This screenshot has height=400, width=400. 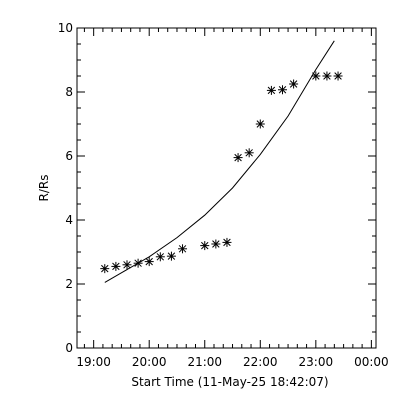 What do you see at coordinates (69, 284) in the screenshot?
I see `y-tick-label: 2` at bounding box center [69, 284].